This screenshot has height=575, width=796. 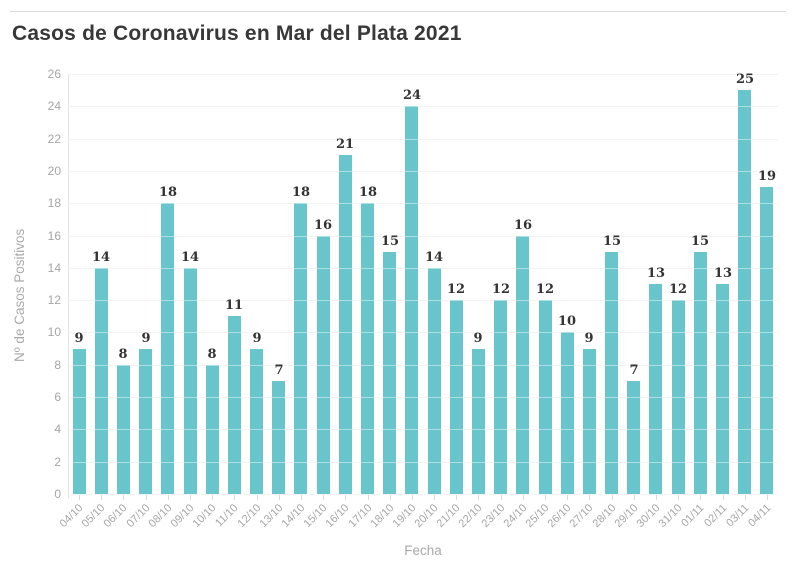 What do you see at coordinates (54, 139) in the screenshot?
I see `y-tick-label: 22` at bounding box center [54, 139].